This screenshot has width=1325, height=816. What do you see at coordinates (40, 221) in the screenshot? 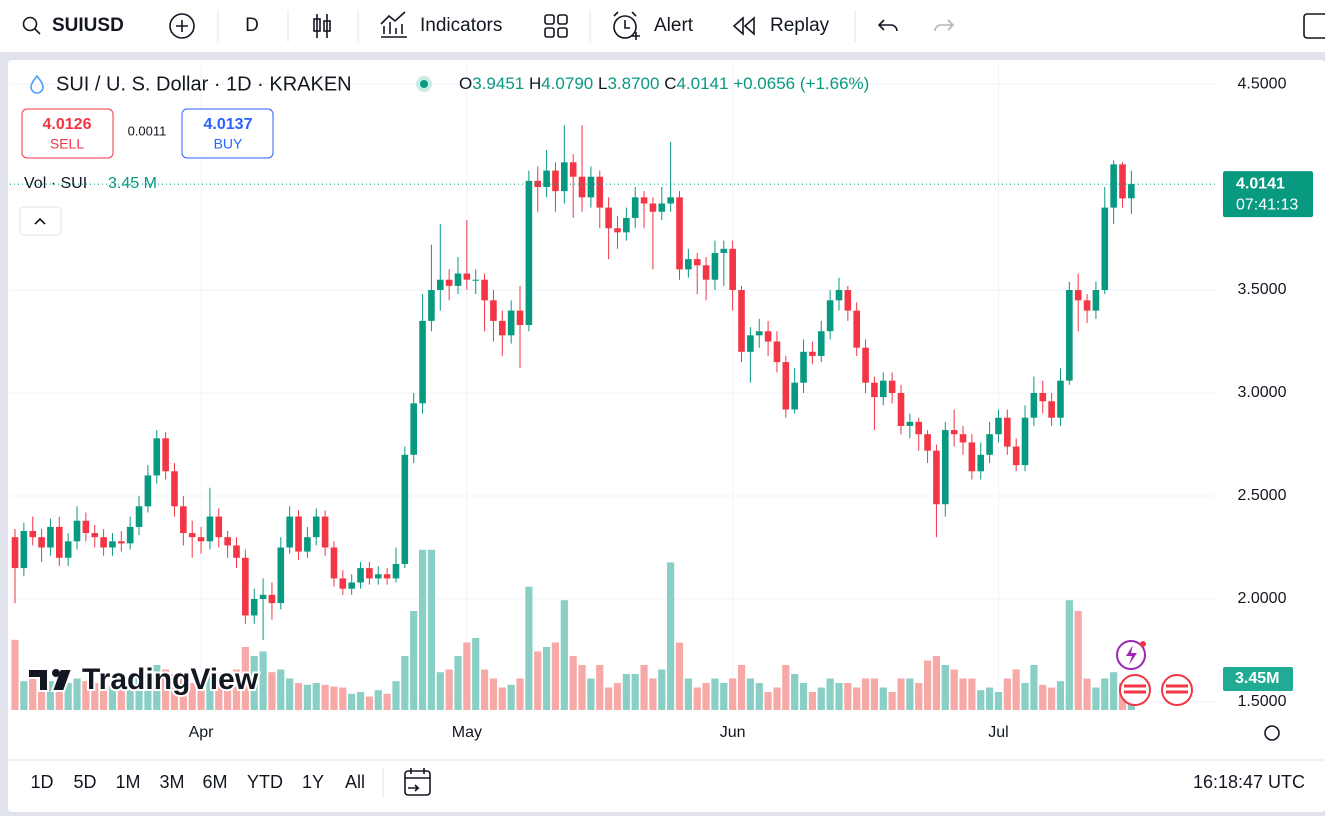
I see `collapse-button` at bounding box center [40, 221].